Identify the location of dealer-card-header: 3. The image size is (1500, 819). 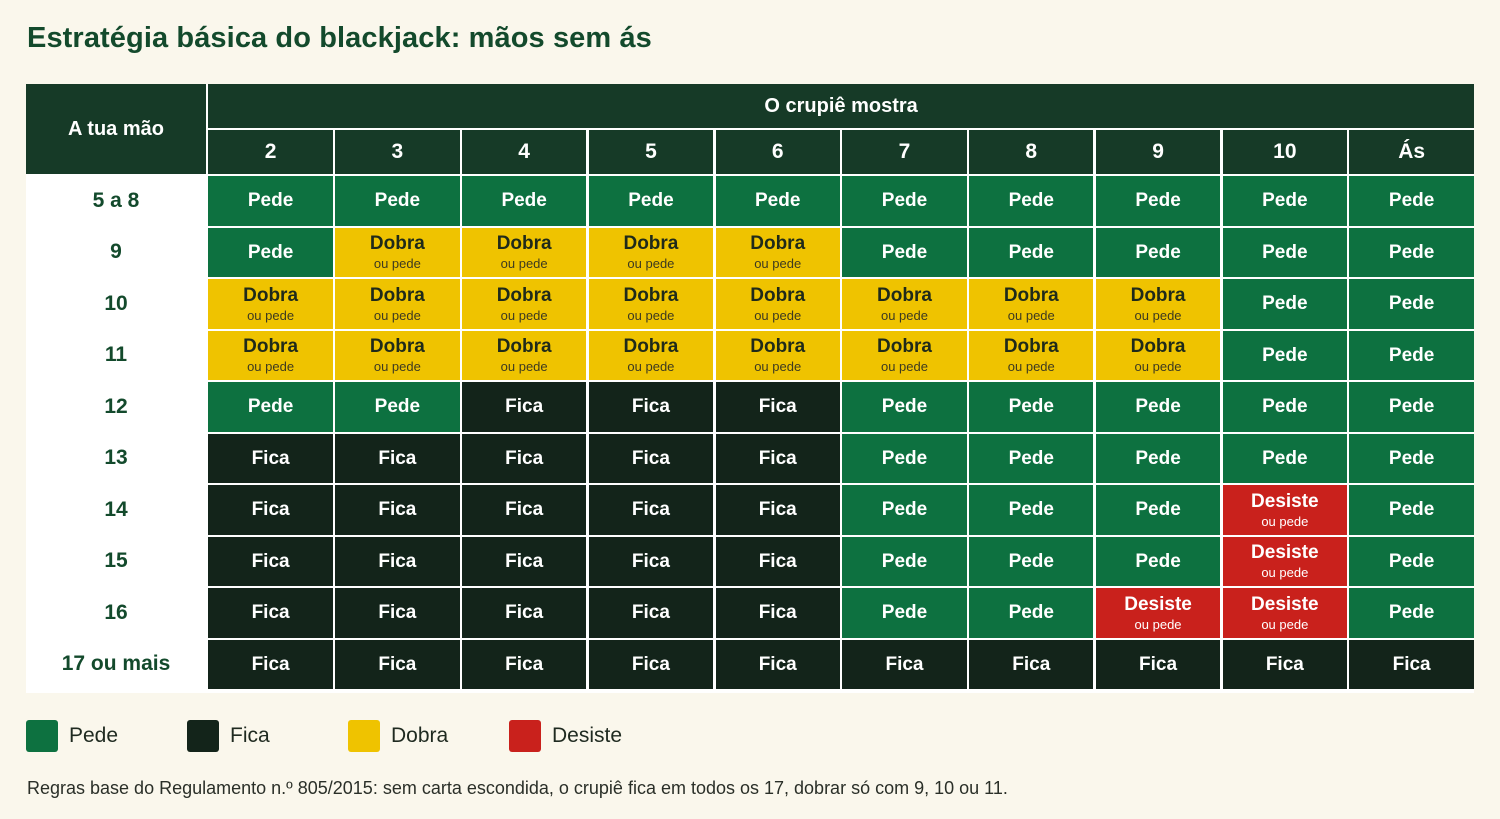
(397, 152).